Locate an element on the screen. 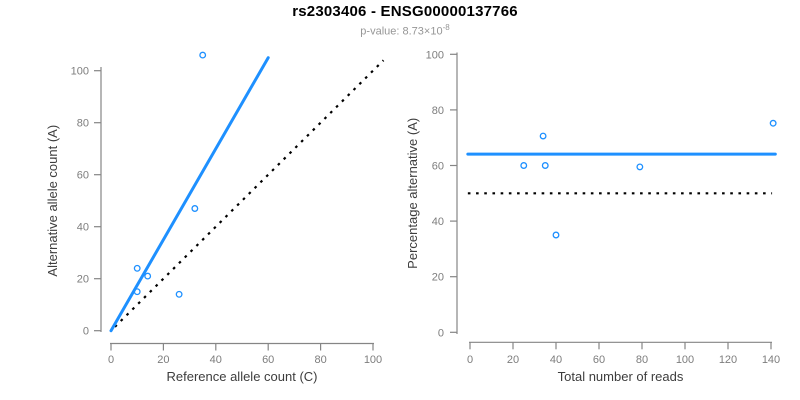 The image size is (800, 400). y-axis-title: Percentage alternative (A) is located at coordinates (412, 193).